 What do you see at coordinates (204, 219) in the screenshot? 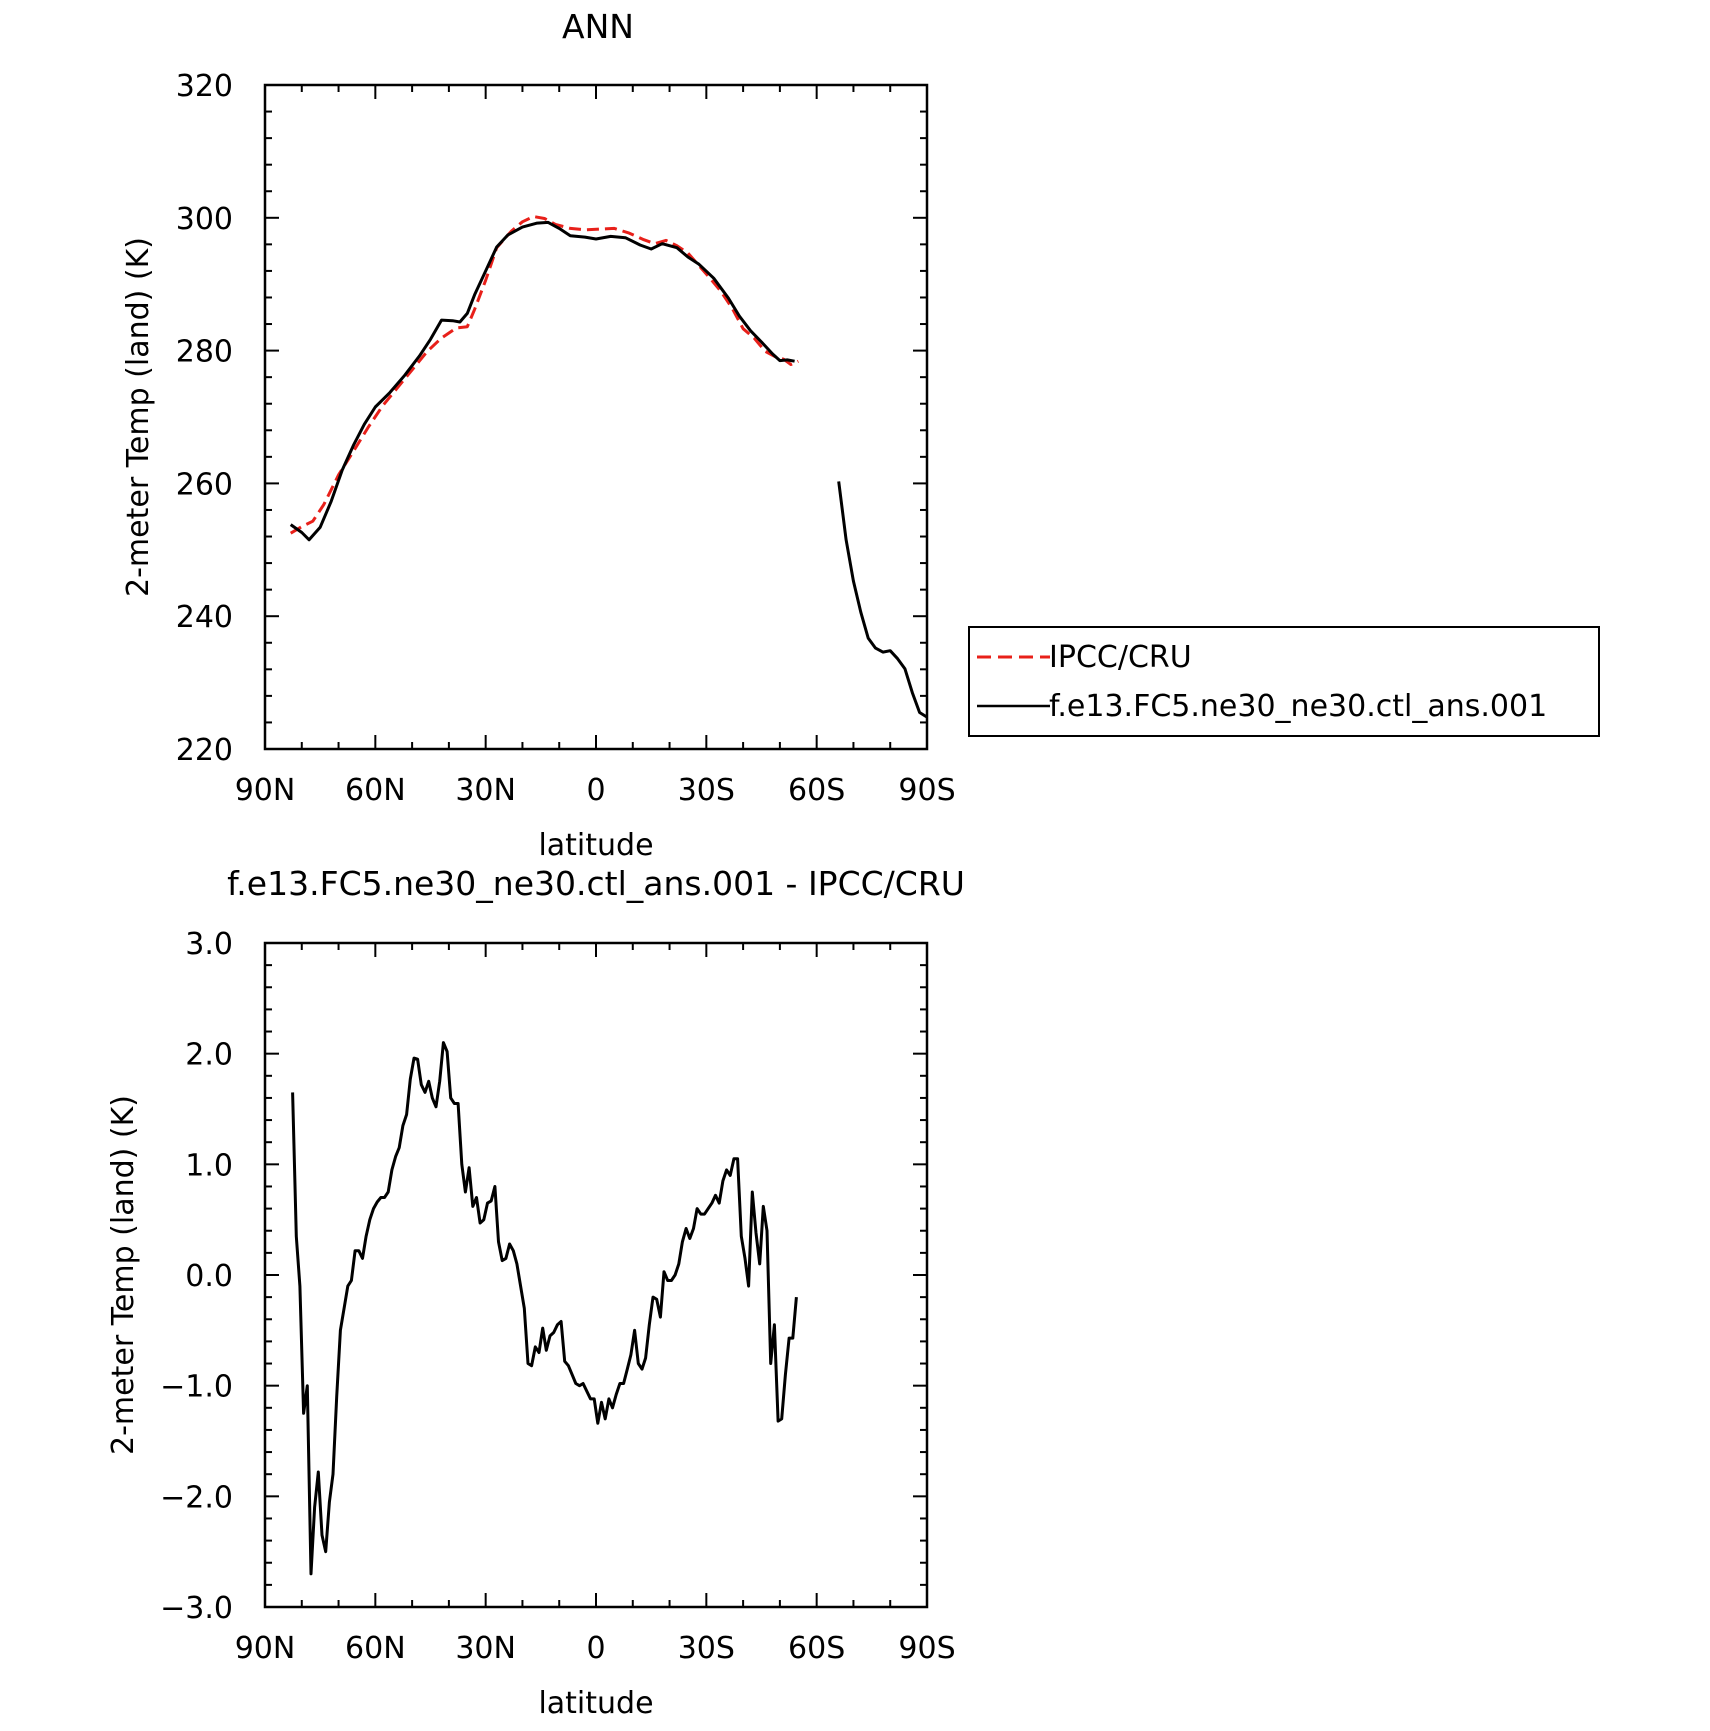
I see `y-tick-label: 300` at bounding box center [204, 219].